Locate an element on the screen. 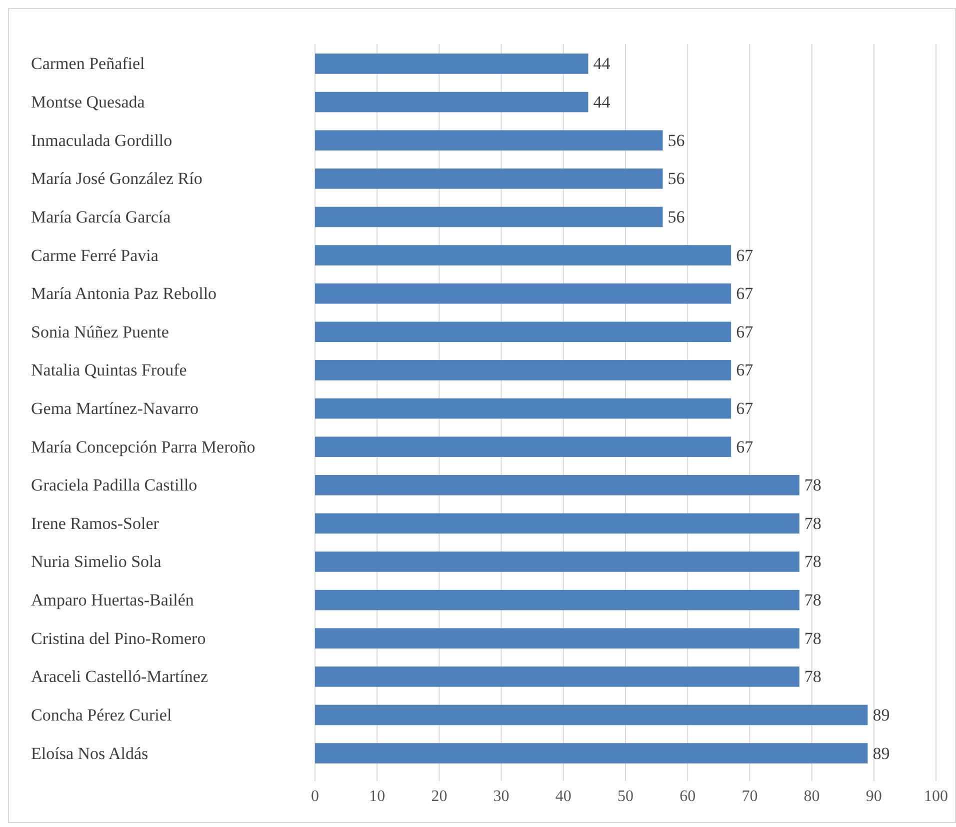  y-tick-label: Inmaculada Gordillo is located at coordinates (101, 140).